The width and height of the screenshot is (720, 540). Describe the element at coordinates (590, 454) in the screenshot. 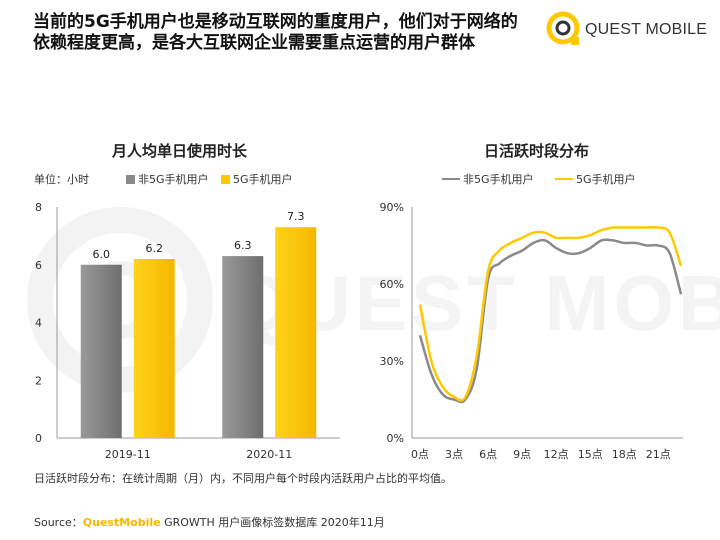

I see `line-x-tick-label: 15点` at that location.